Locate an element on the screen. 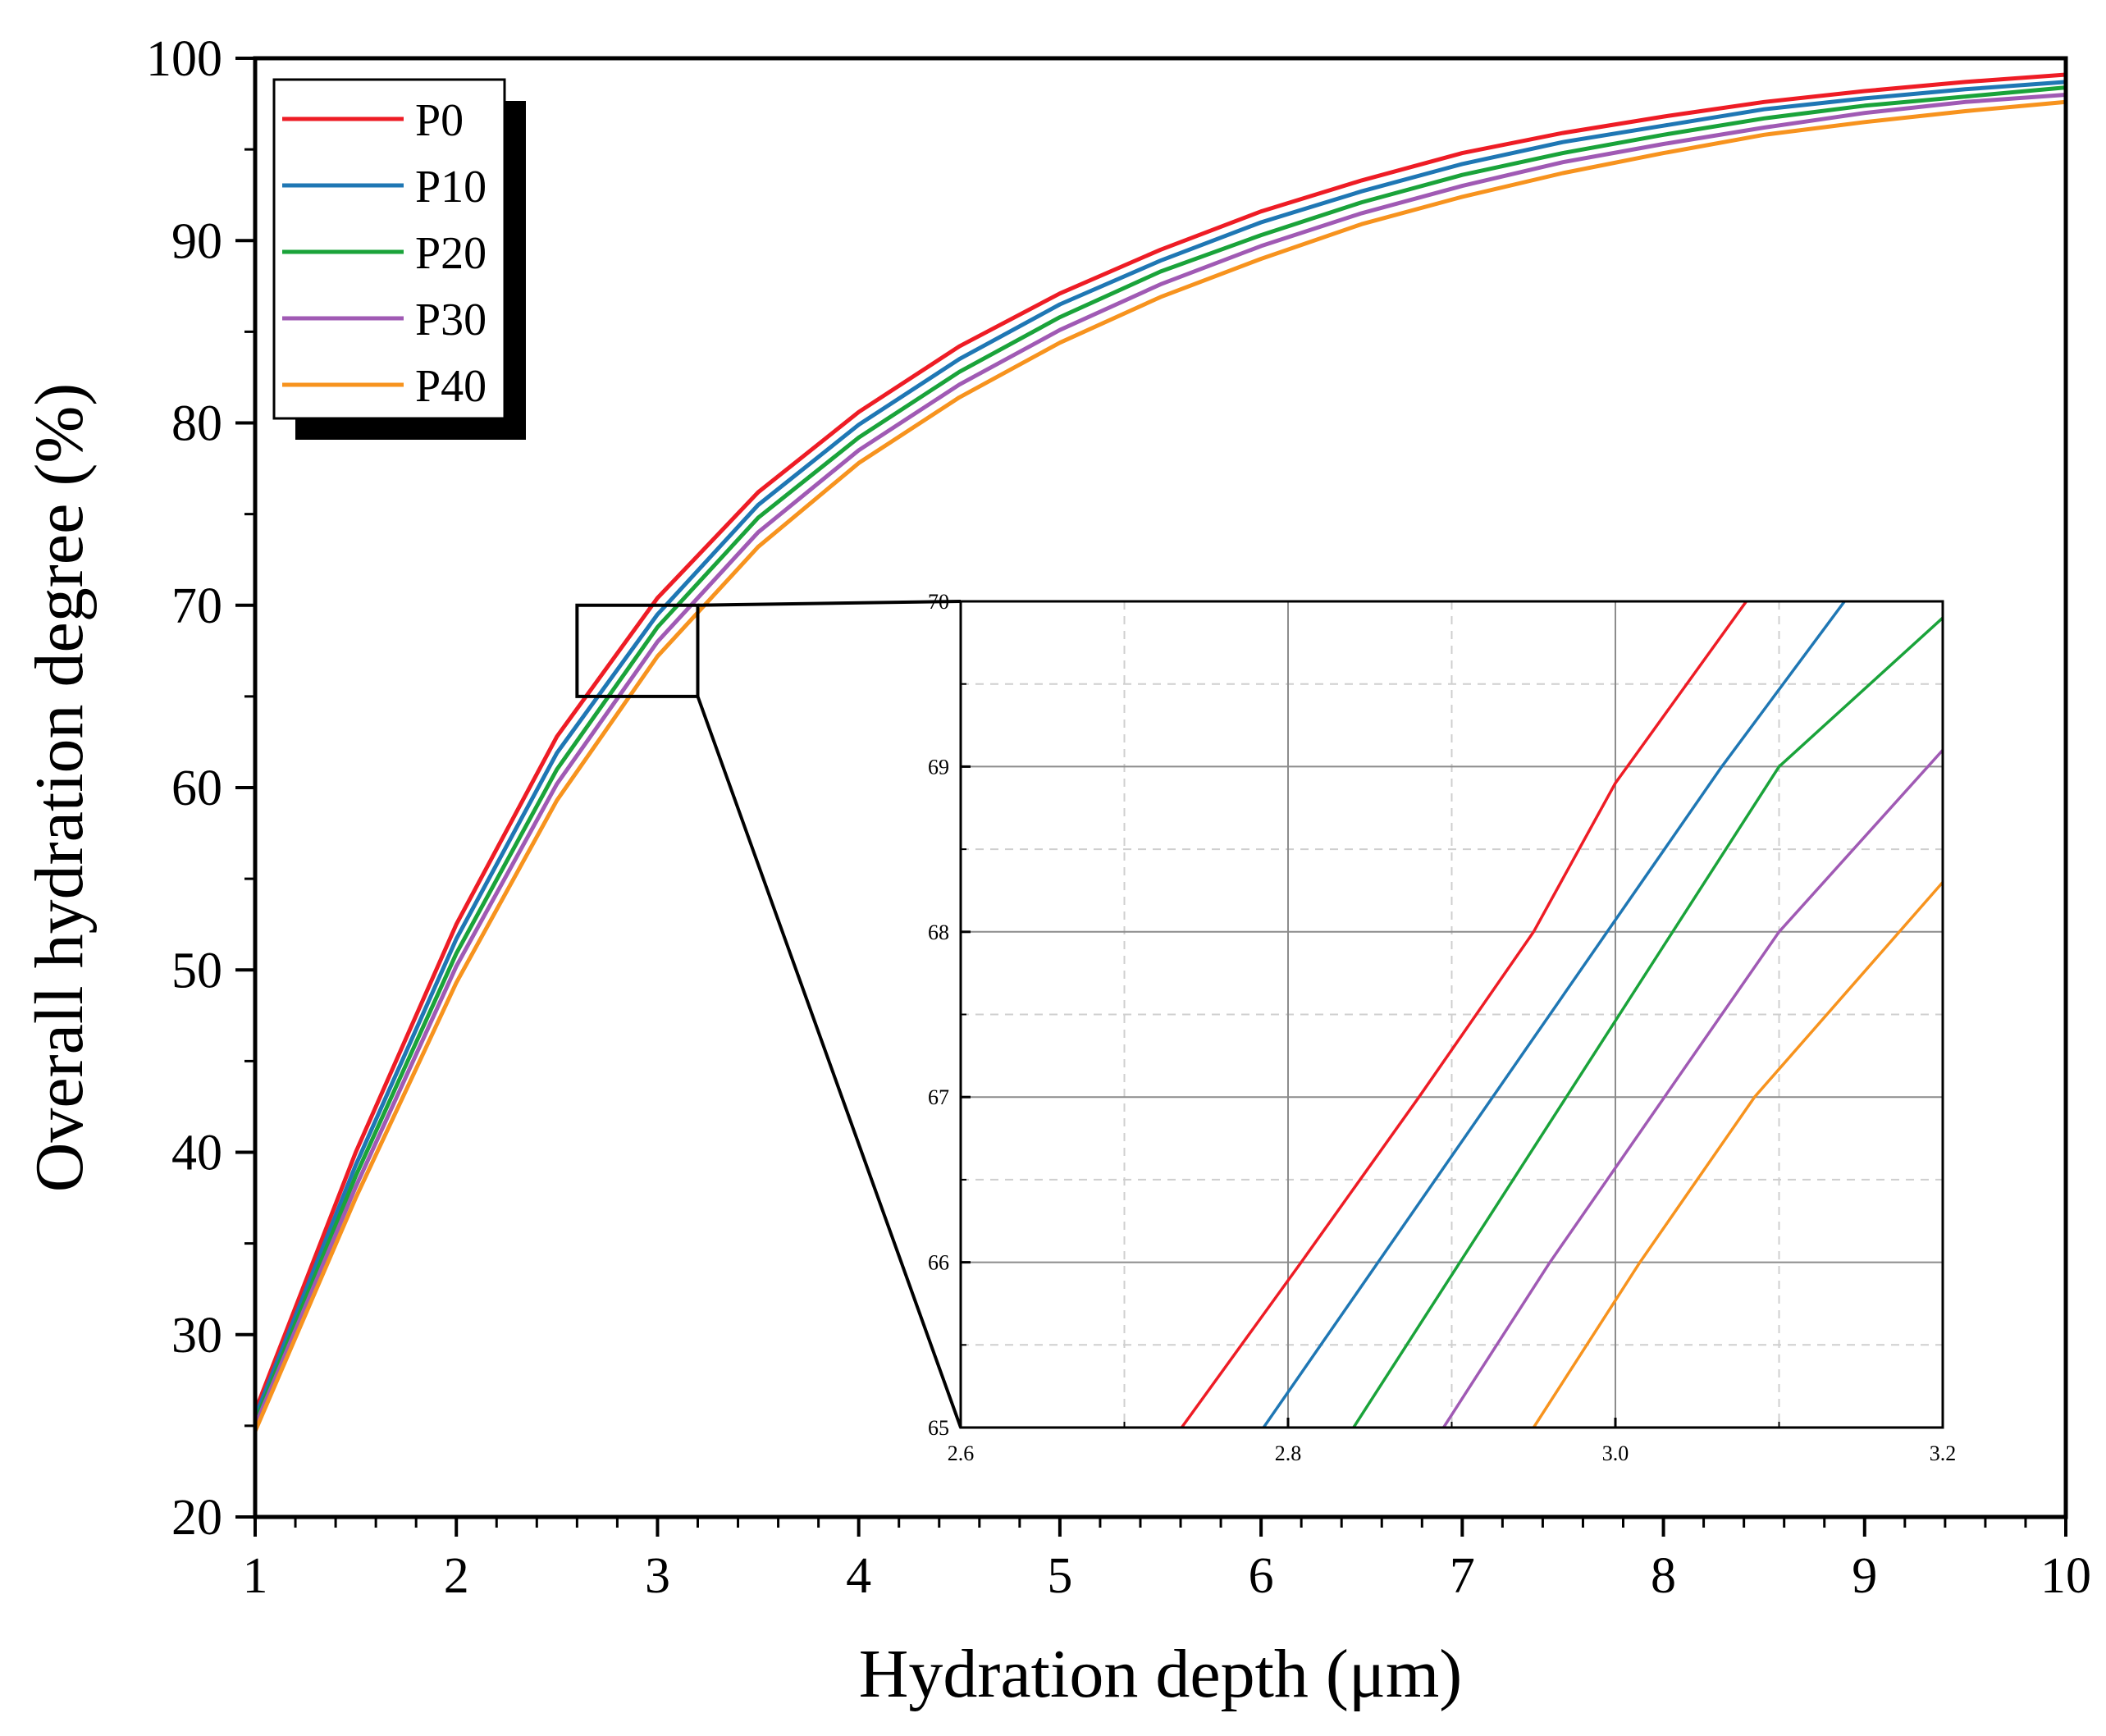 The height and width of the screenshot is (1736, 2106). y-tick-label: 90 is located at coordinates (196, 241).